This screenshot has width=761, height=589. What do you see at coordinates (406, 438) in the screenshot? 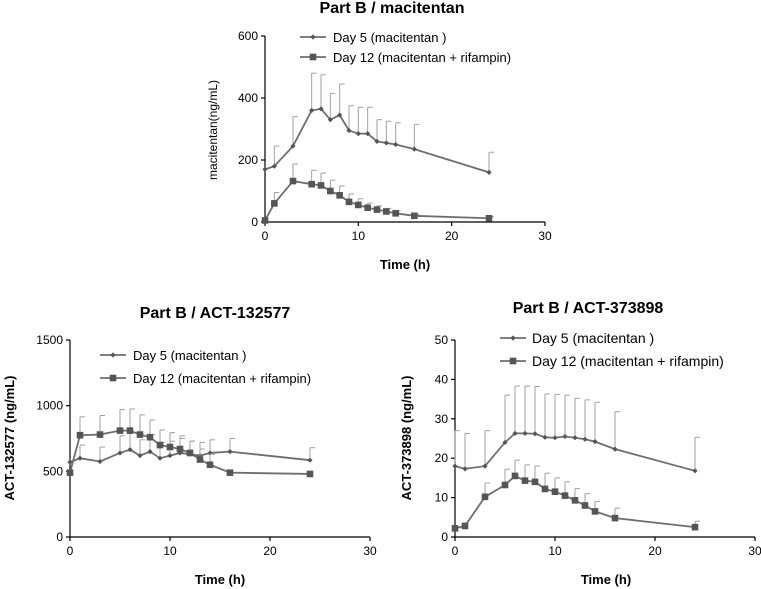
I see `y-axis-label: ACT-373898 (ng/mL)` at bounding box center [406, 438].